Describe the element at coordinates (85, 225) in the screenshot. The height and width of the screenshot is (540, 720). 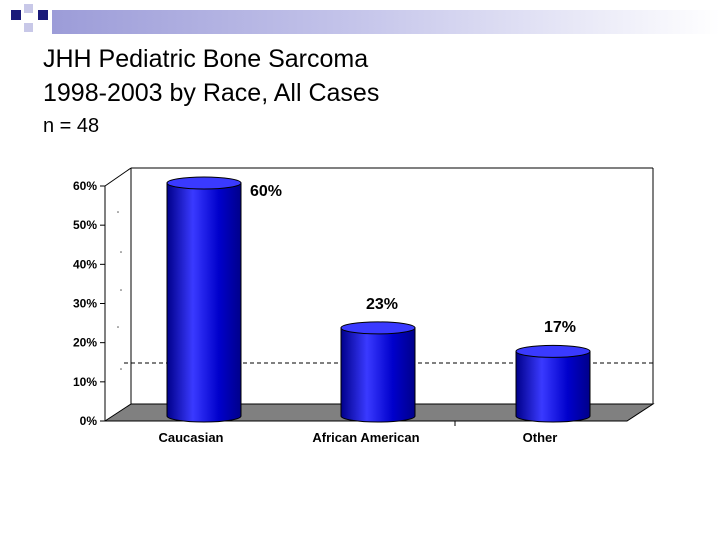
I see `y-tick-label: 50%` at that location.